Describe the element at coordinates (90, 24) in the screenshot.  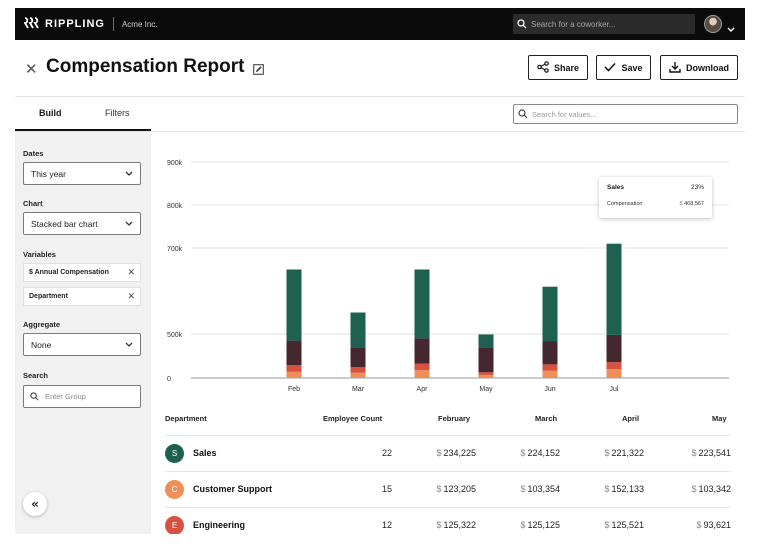
I see `rippling-logo: RIPPLING Acme Inc.` at that location.